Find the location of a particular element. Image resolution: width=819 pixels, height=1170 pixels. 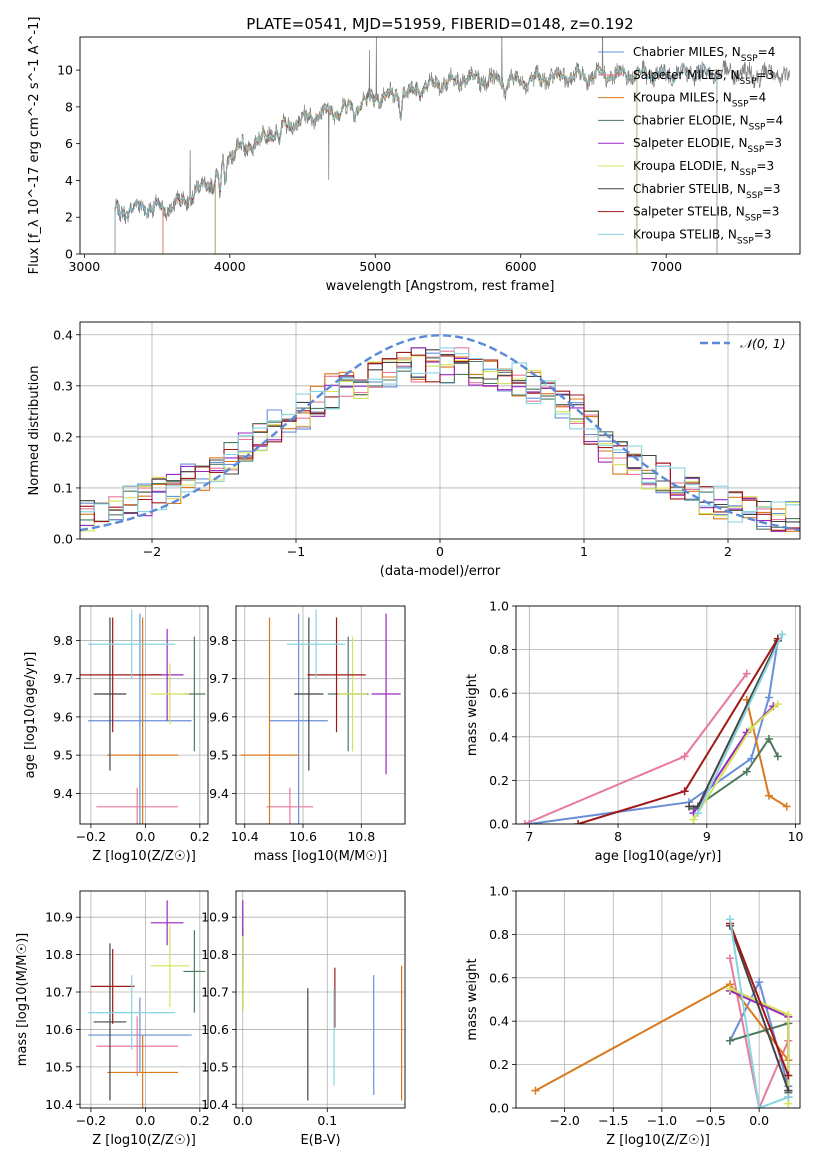

y-tick-label: 9.6 is located at coordinates (219, 716).